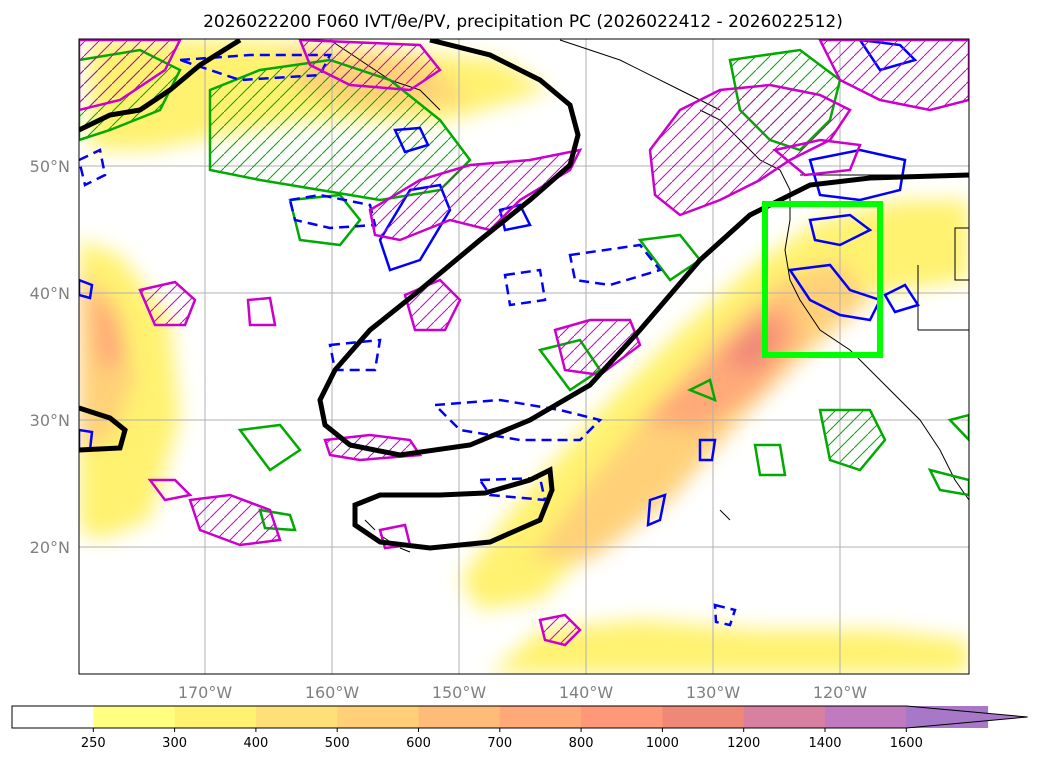 The height and width of the screenshot is (767, 1047). What do you see at coordinates (50, 293) in the screenshot?
I see `lat-label: 40°N` at bounding box center [50, 293].